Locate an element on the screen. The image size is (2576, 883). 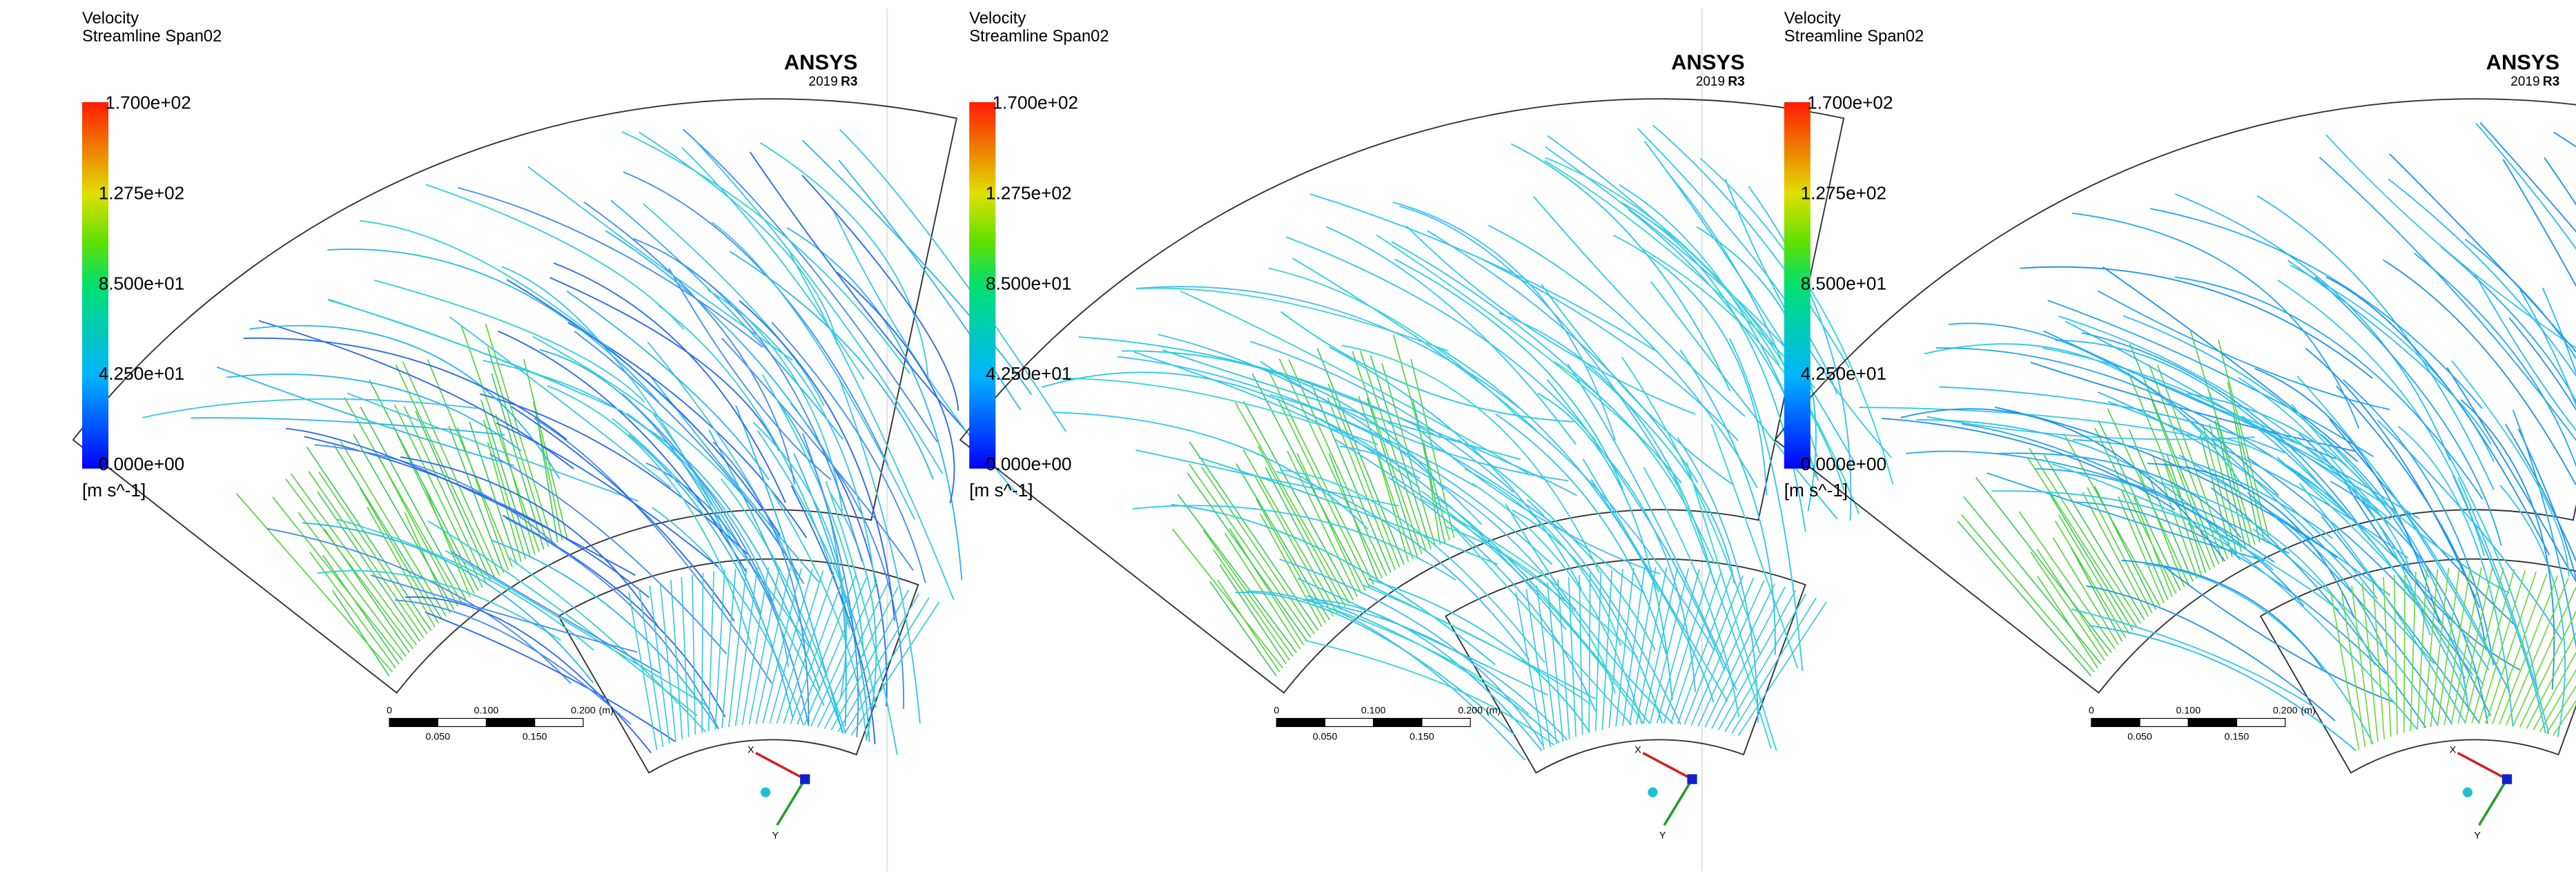
colorbar-label: 1.275e+02 is located at coordinates (141, 192).